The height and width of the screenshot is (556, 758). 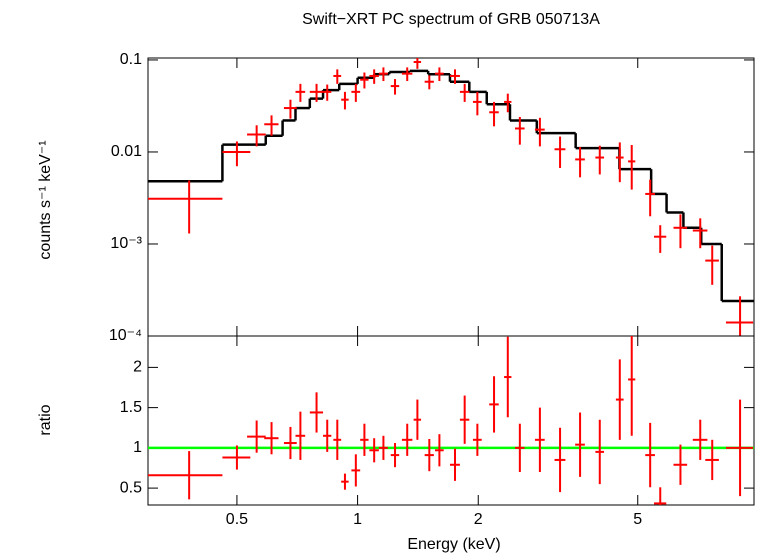 What do you see at coordinates (137, 447) in the screenshot?
I see `y-tick-label: 1` at bounding box center [137, 447].